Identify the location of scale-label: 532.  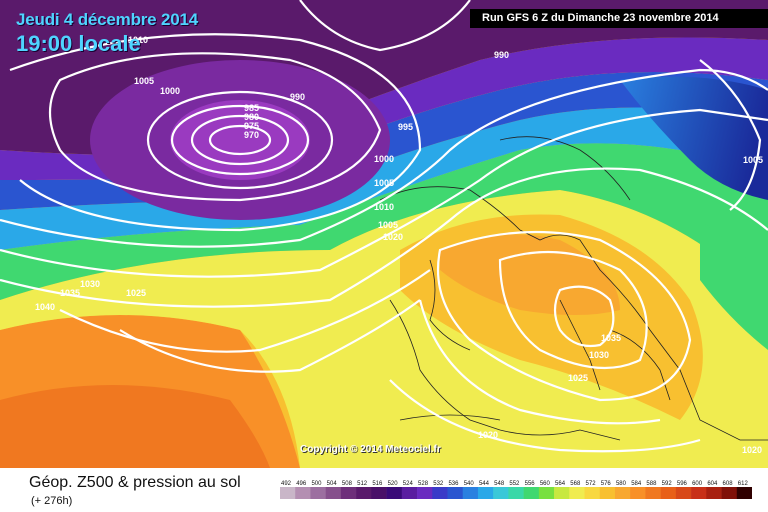
(438, 484).